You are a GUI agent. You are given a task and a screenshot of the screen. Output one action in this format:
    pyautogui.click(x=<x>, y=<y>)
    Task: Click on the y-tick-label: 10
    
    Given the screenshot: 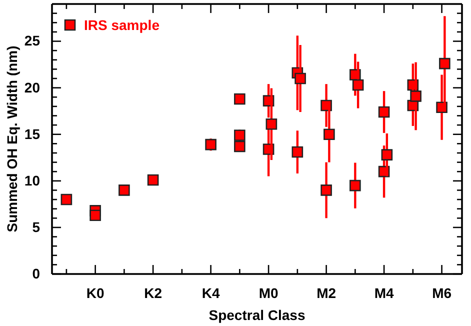 What is the action you would take?
    pyautogui.click(x=32, y=180)
    